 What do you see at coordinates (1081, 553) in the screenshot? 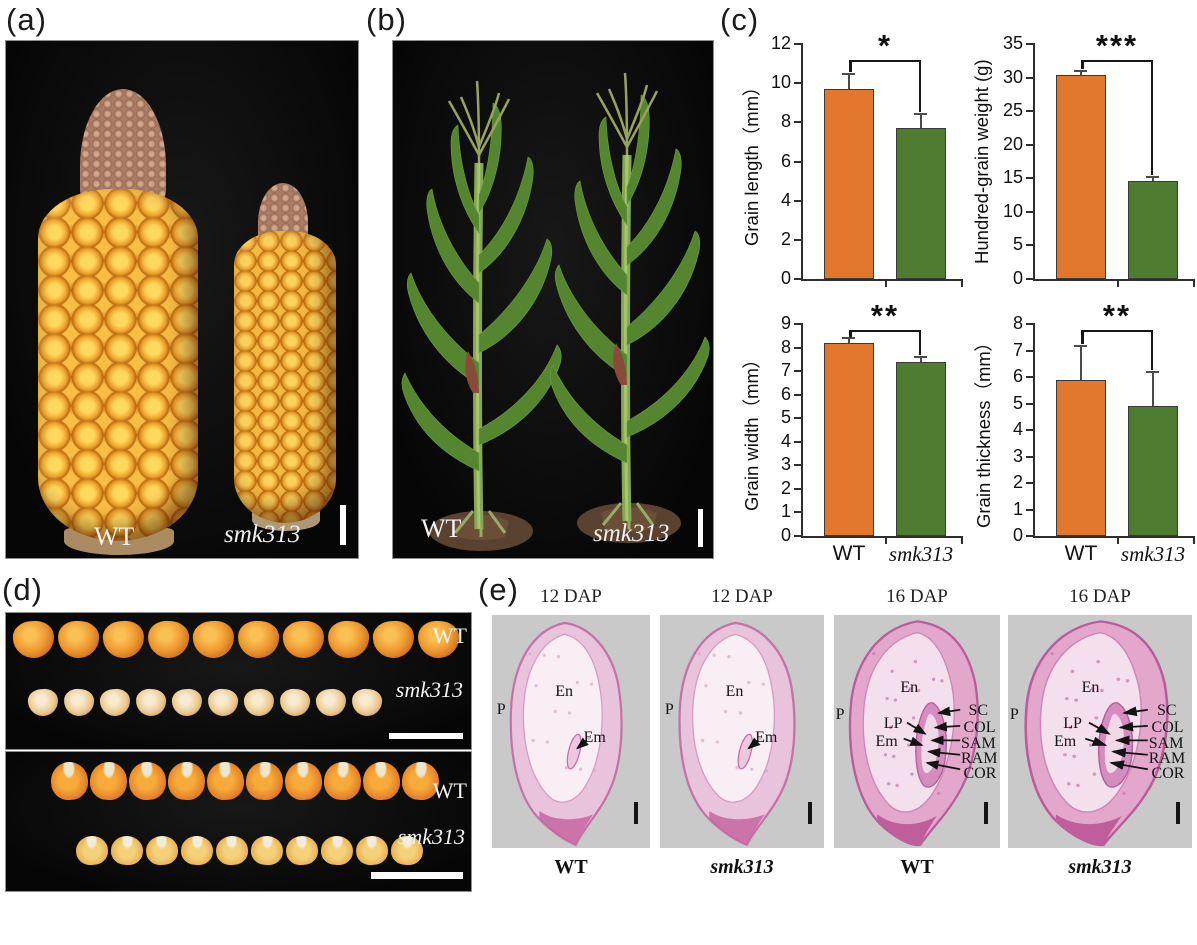
I see `x-category-label: WT` at bounding box center [1081, 553].